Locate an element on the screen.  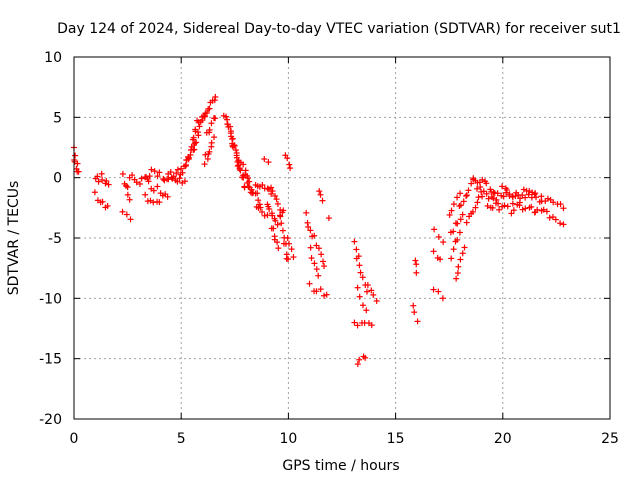
y-axis-label: SDTVAR / TECUs is located at coordinates (14, 238).